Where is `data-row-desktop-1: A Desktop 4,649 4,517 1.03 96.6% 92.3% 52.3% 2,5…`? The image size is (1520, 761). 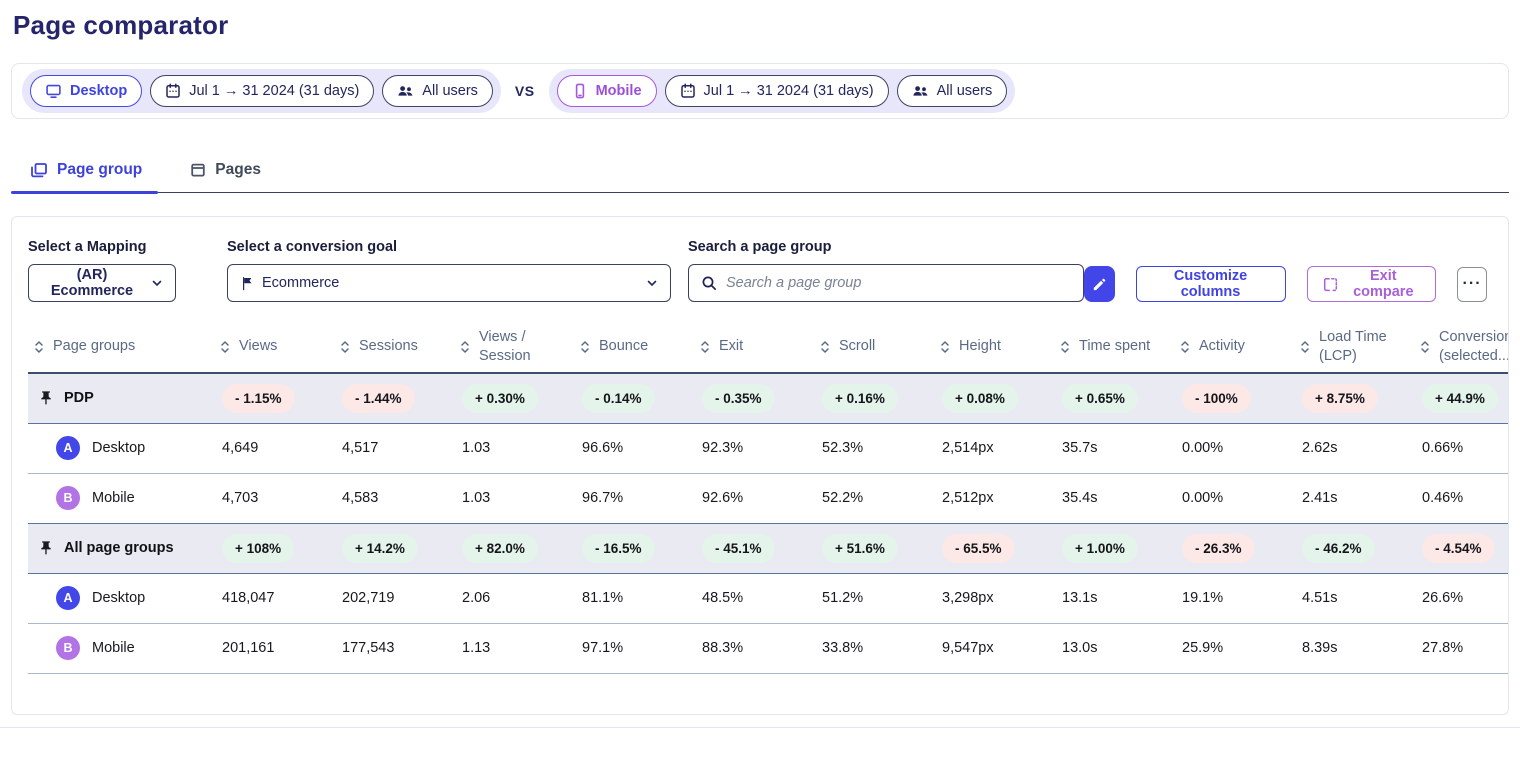
data-row-desktop-1: A Desktop 4,649 4,517 1.03 96.6% 92.3% 52.3% 2,5… is located at coordinates (768, 448).